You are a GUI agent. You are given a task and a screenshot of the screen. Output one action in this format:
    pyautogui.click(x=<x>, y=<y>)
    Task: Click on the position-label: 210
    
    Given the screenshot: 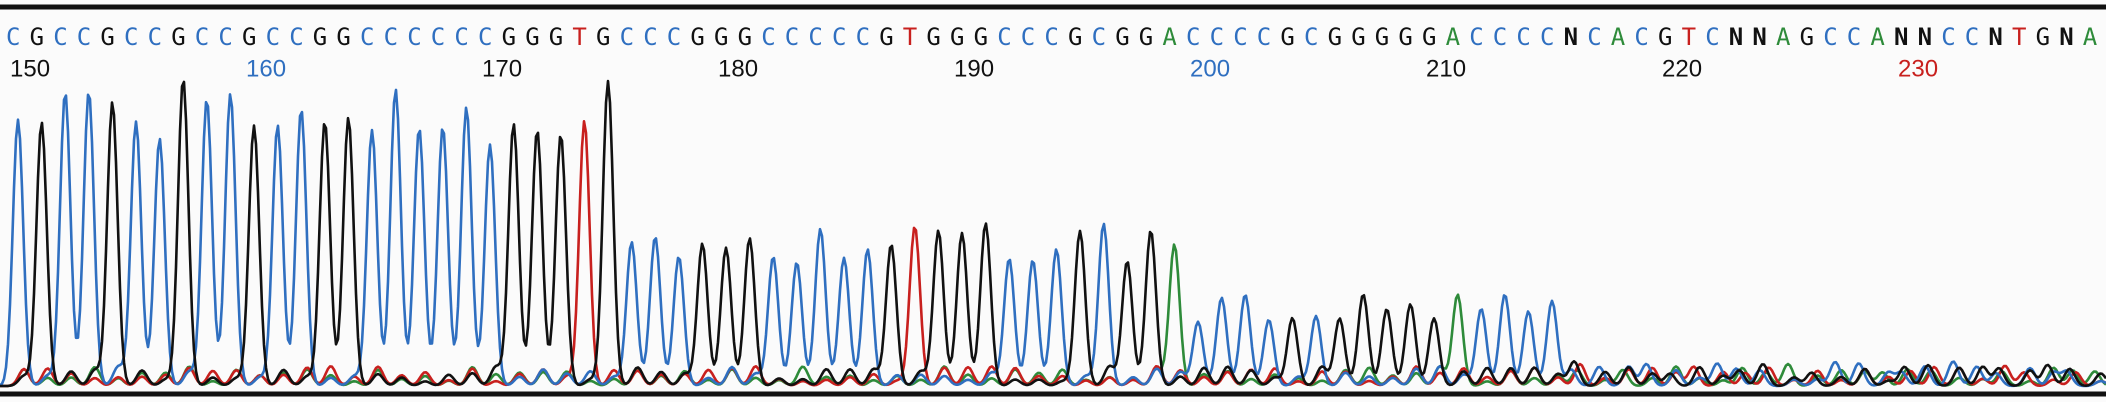 What is the action you would take?
    pyautogui.click(x=1446, y=68)
    